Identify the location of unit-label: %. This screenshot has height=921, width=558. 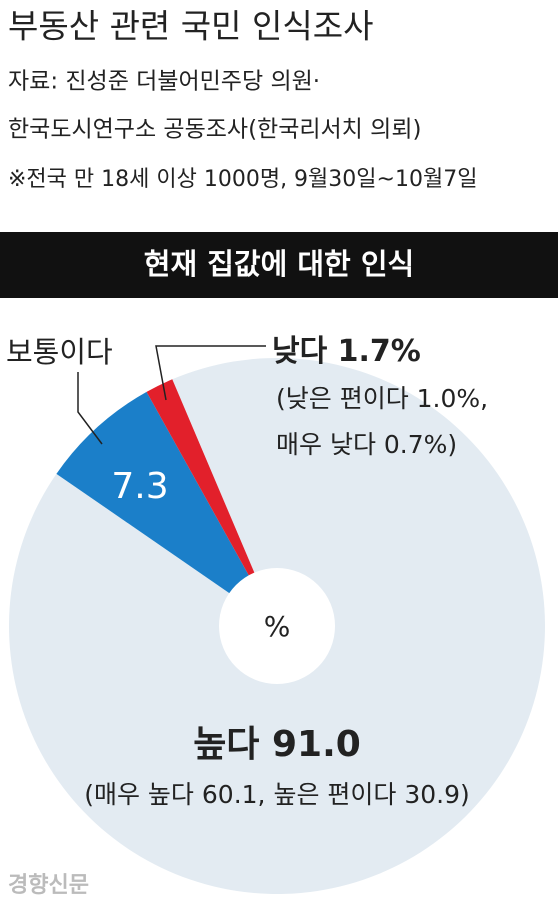
(277, 626).